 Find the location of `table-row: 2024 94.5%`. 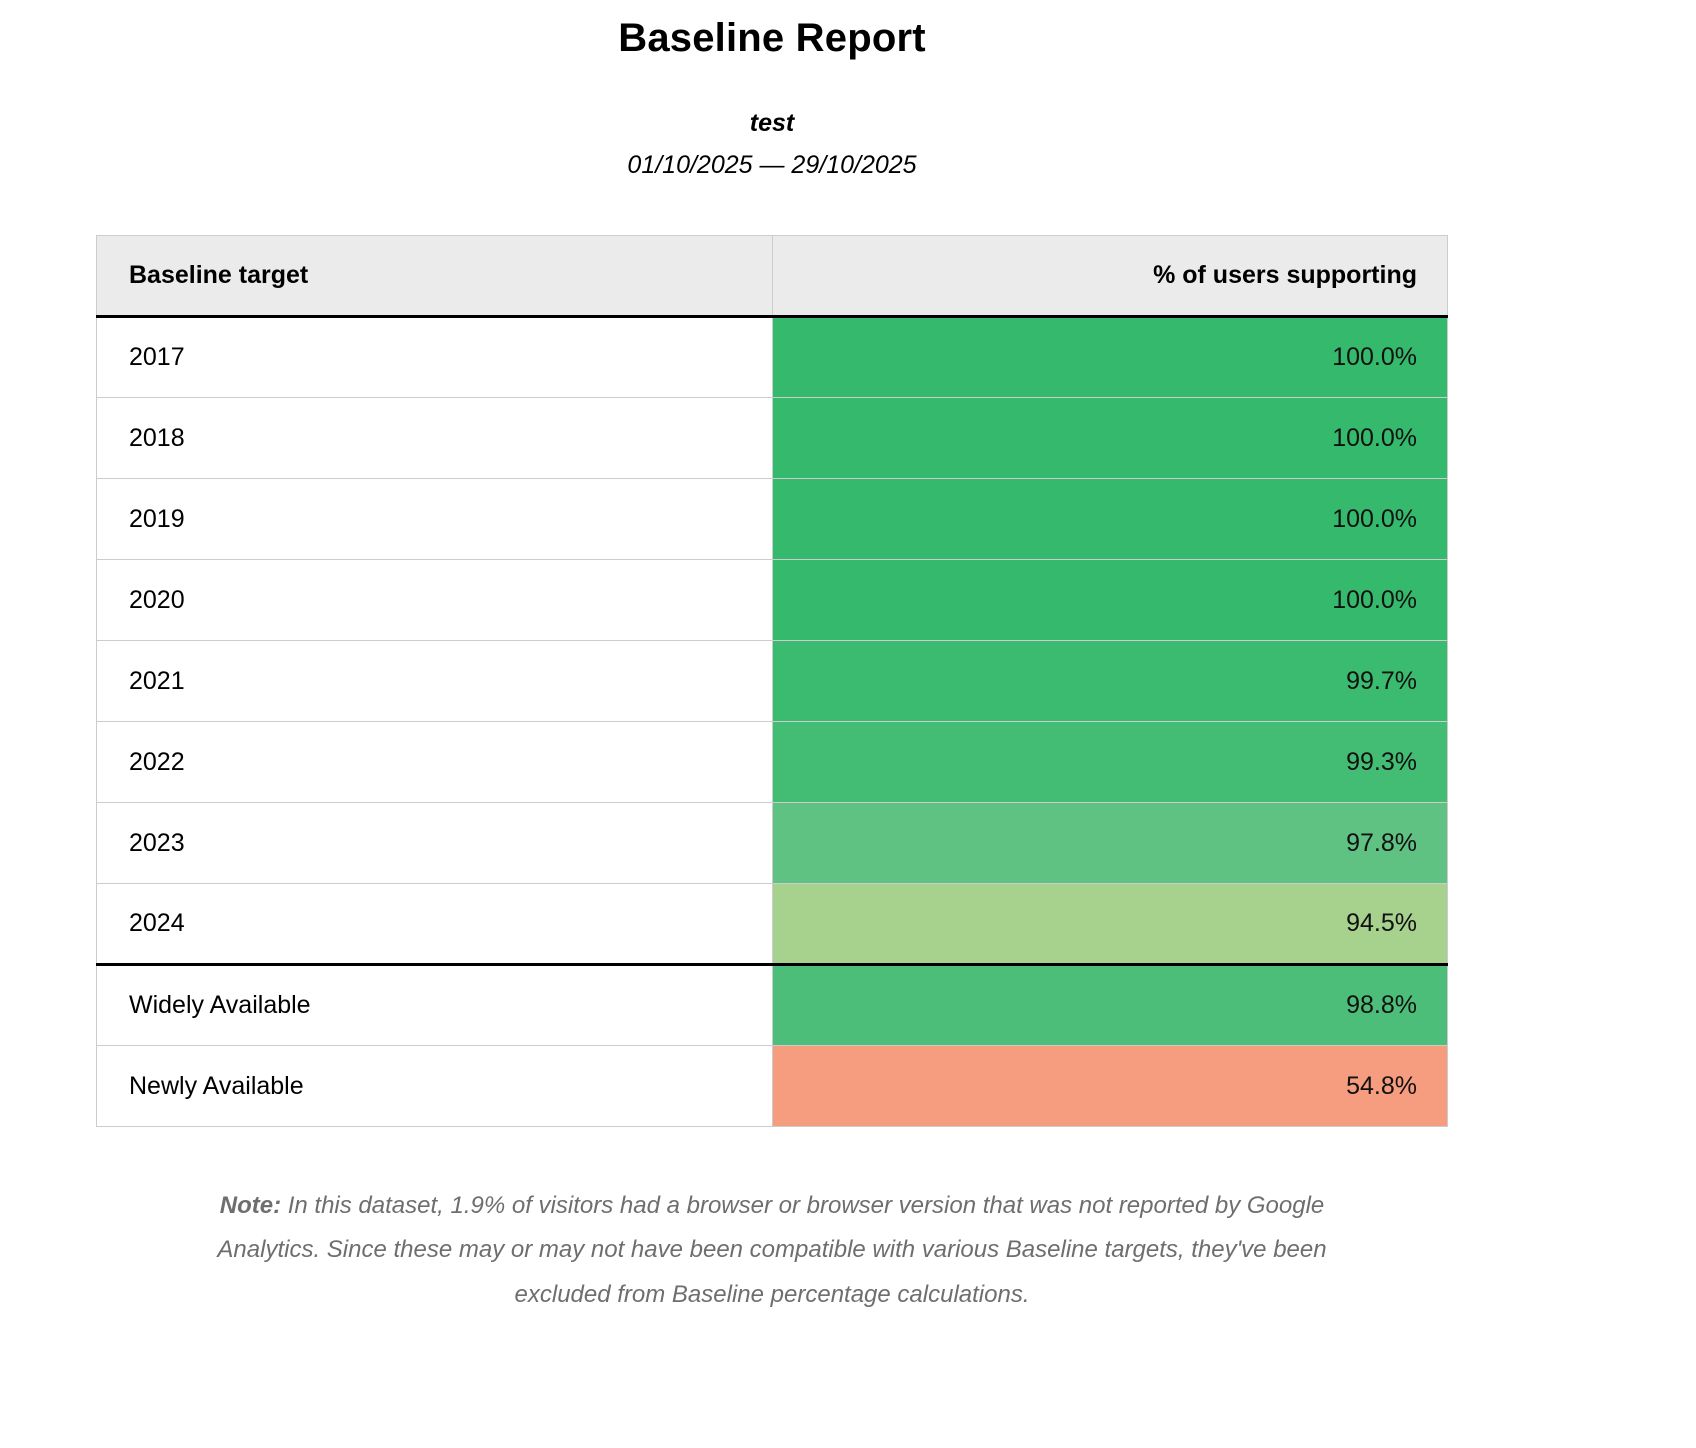

table-row: 2024 94.5% is located at coordinates (772, 924).